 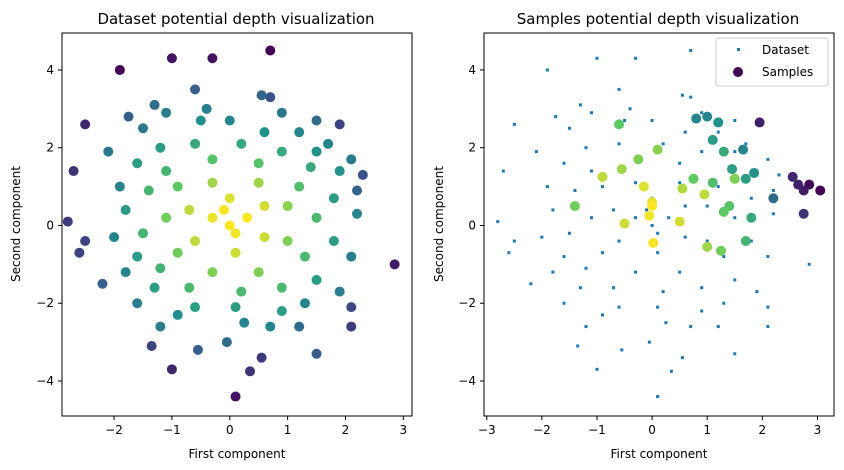 I want to click on left-chart-title: Dataset potential depth visualization, so click(x=235, y=19).